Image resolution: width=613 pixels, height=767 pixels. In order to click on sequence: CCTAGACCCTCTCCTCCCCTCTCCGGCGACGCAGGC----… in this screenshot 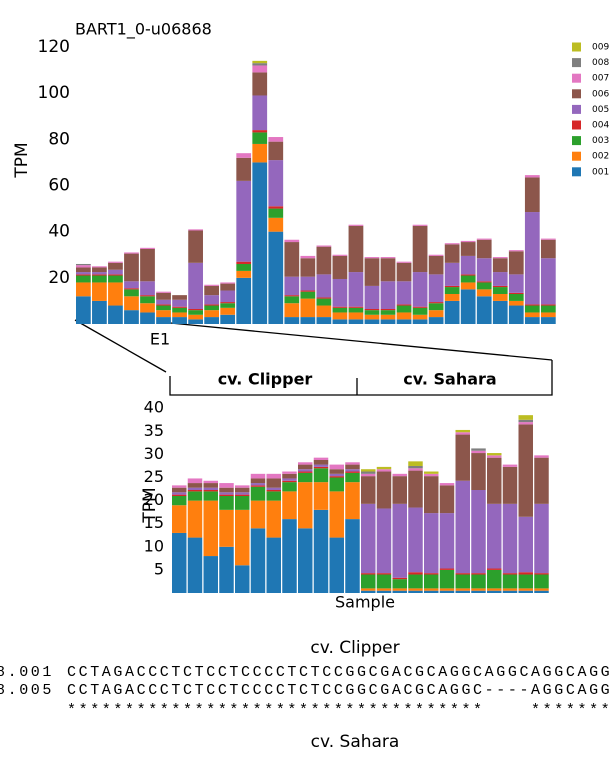, I will do `click(339, 690)`.